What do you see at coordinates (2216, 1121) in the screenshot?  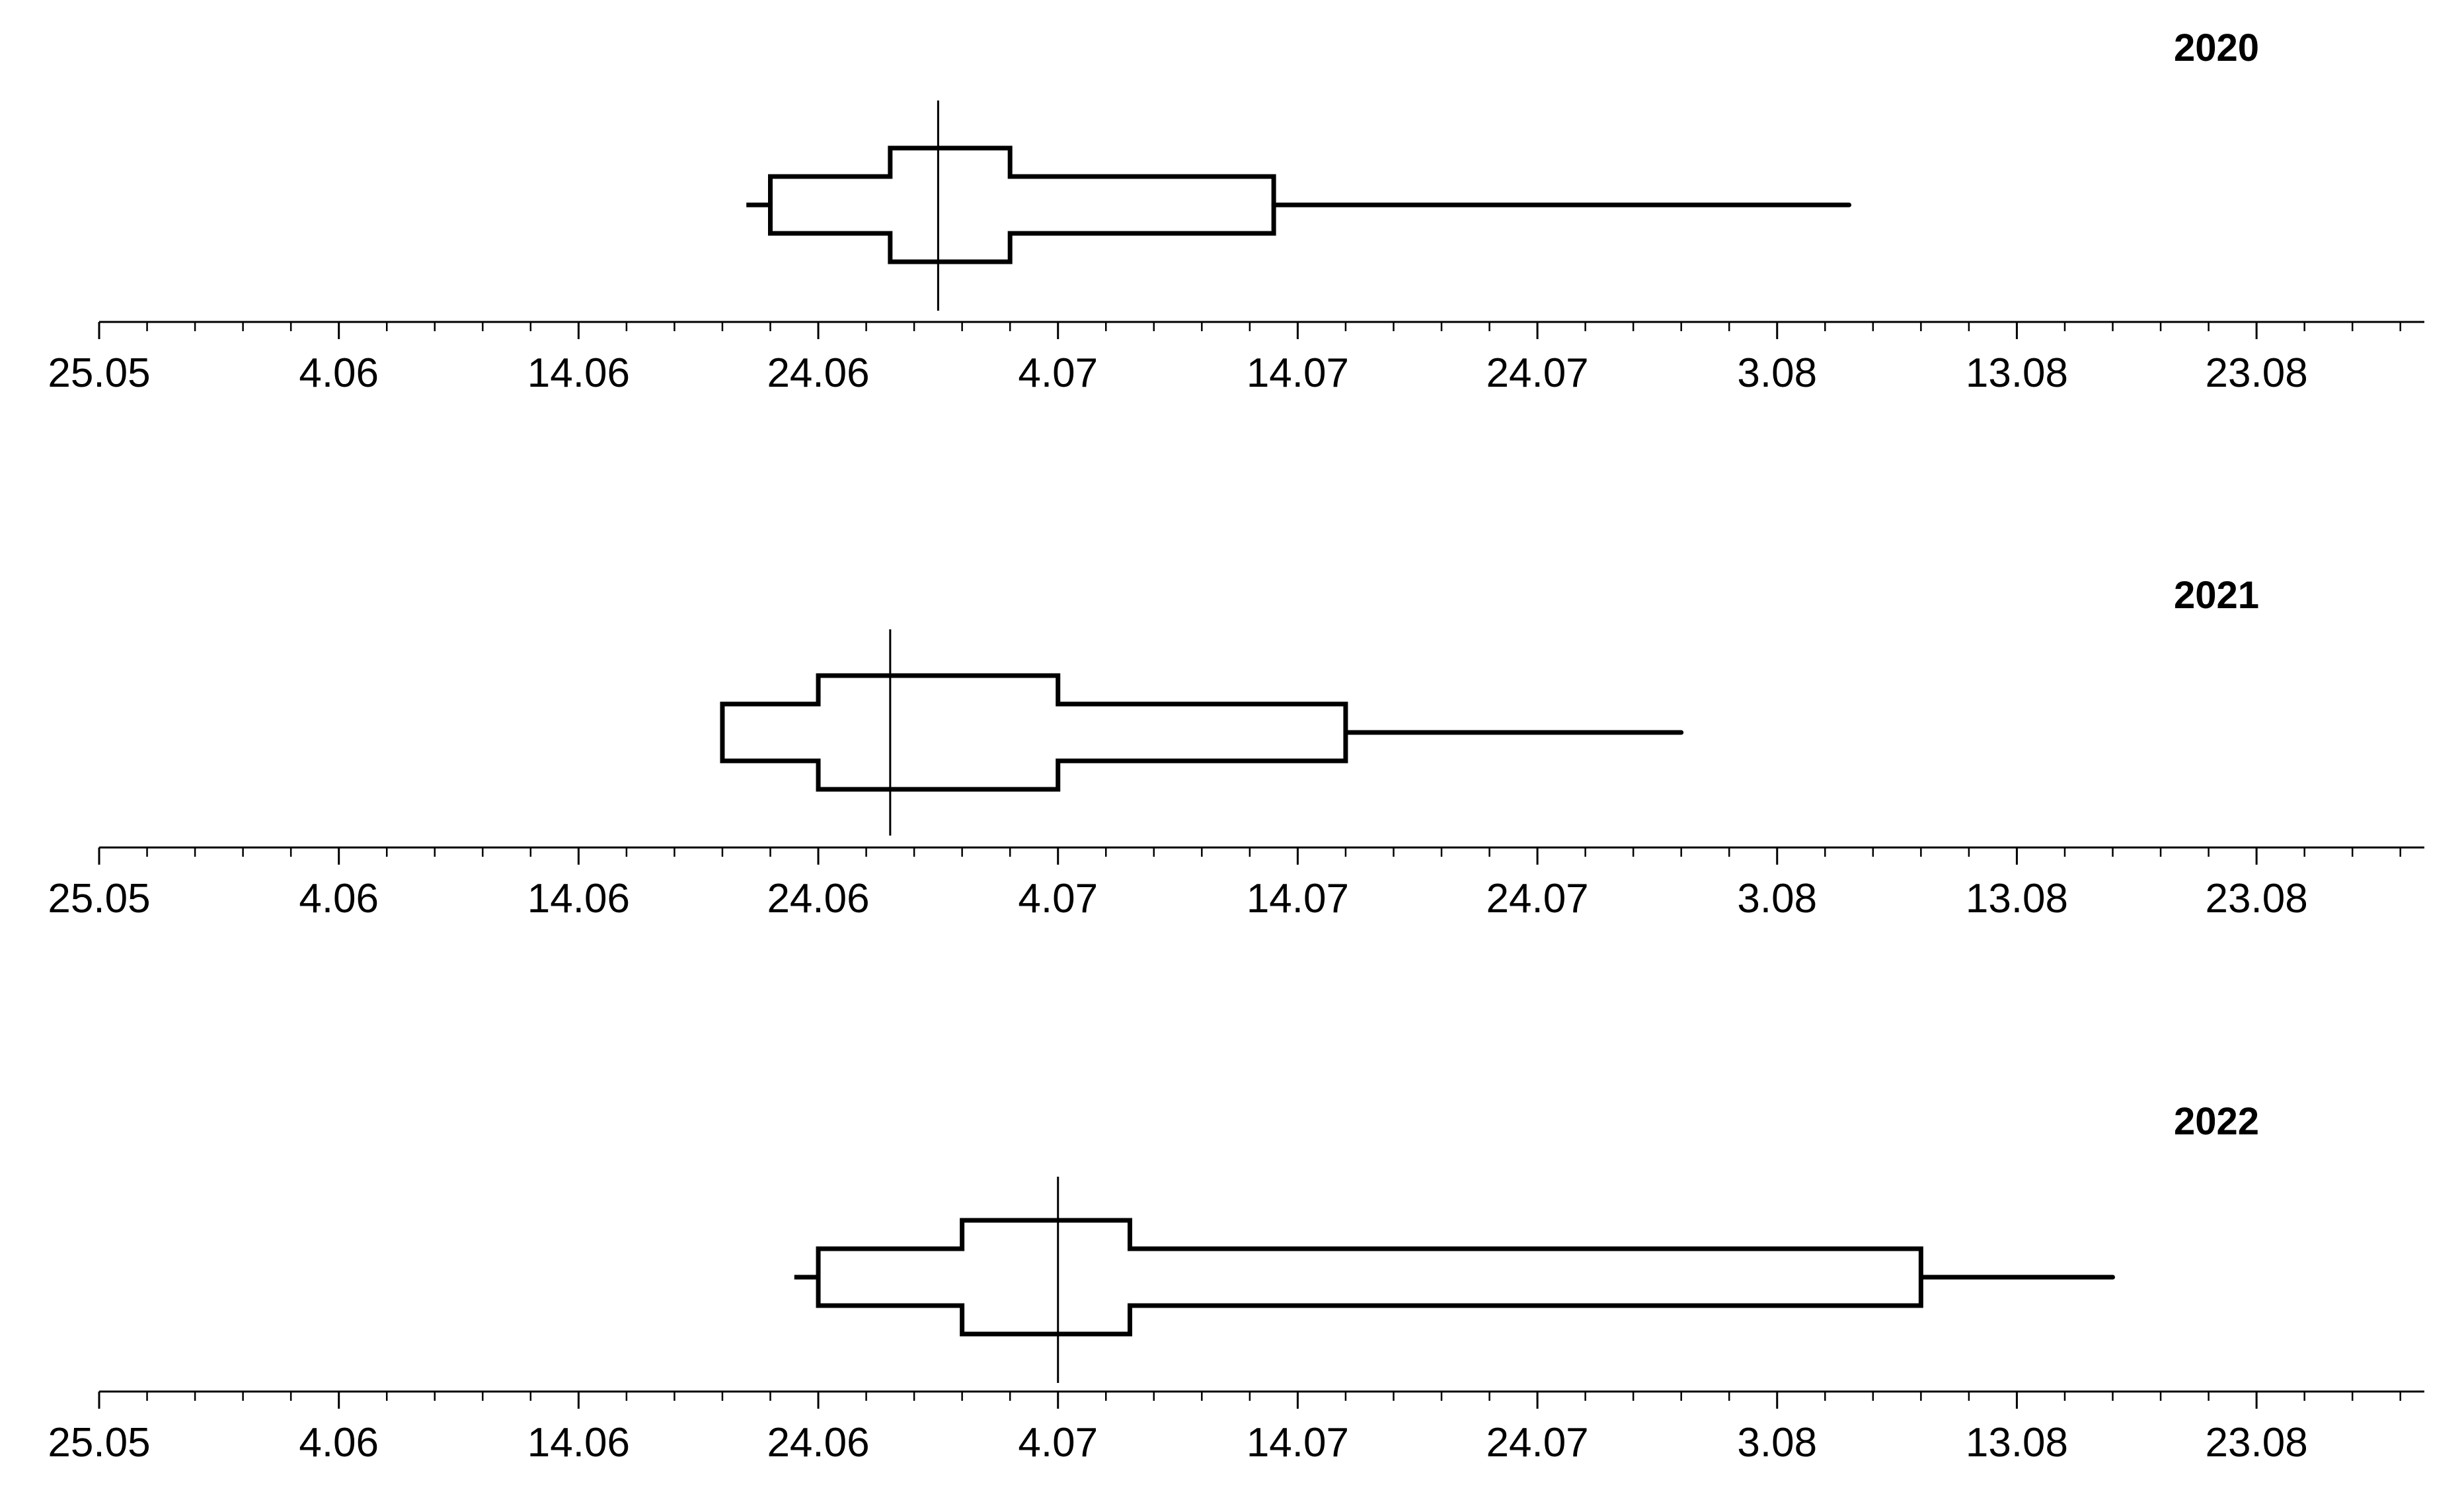 I see `panel-title: 2022` at bounding box center [2216, 1121].